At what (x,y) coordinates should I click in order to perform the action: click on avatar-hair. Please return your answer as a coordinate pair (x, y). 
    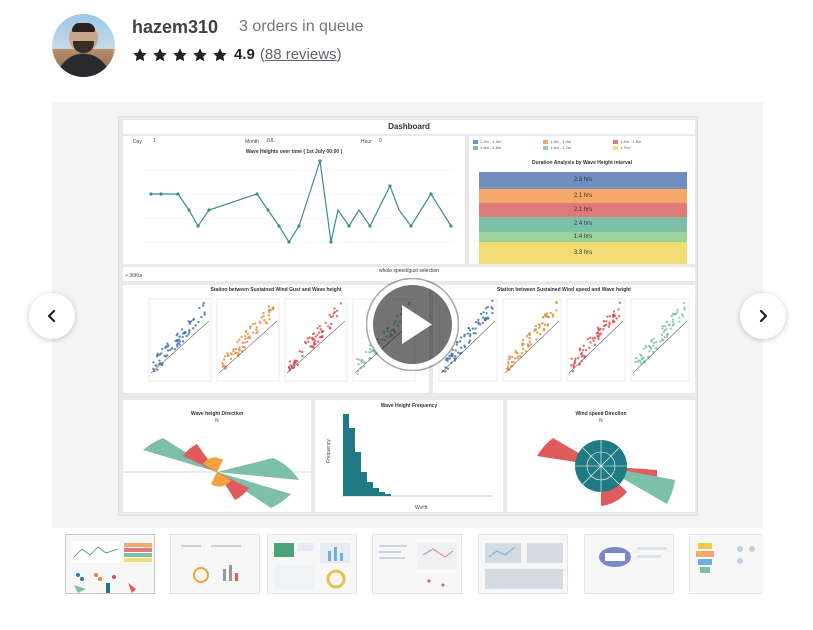
    Looking at the image, I should click on (83, 27).